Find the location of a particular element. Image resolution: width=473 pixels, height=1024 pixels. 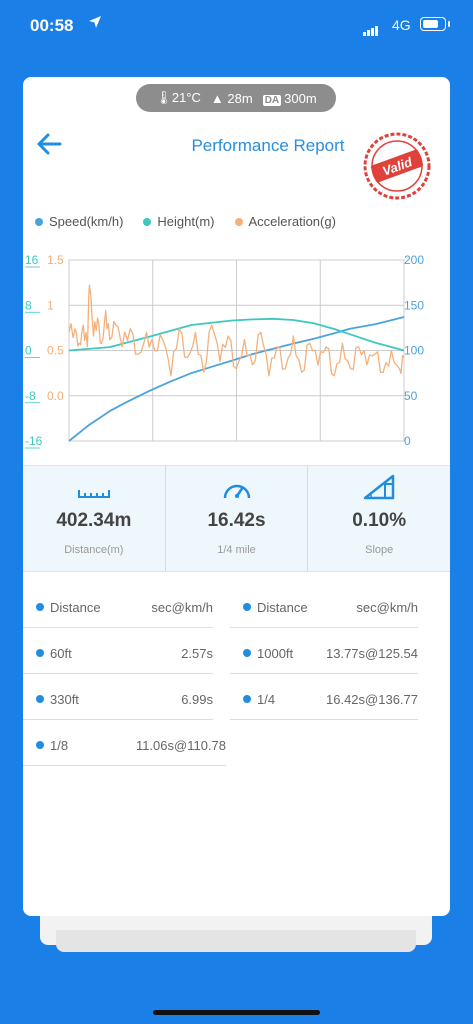

environment-pill: 🌡︎21°C ▲ 28m DA 300m is located at coordinates (236, 98).